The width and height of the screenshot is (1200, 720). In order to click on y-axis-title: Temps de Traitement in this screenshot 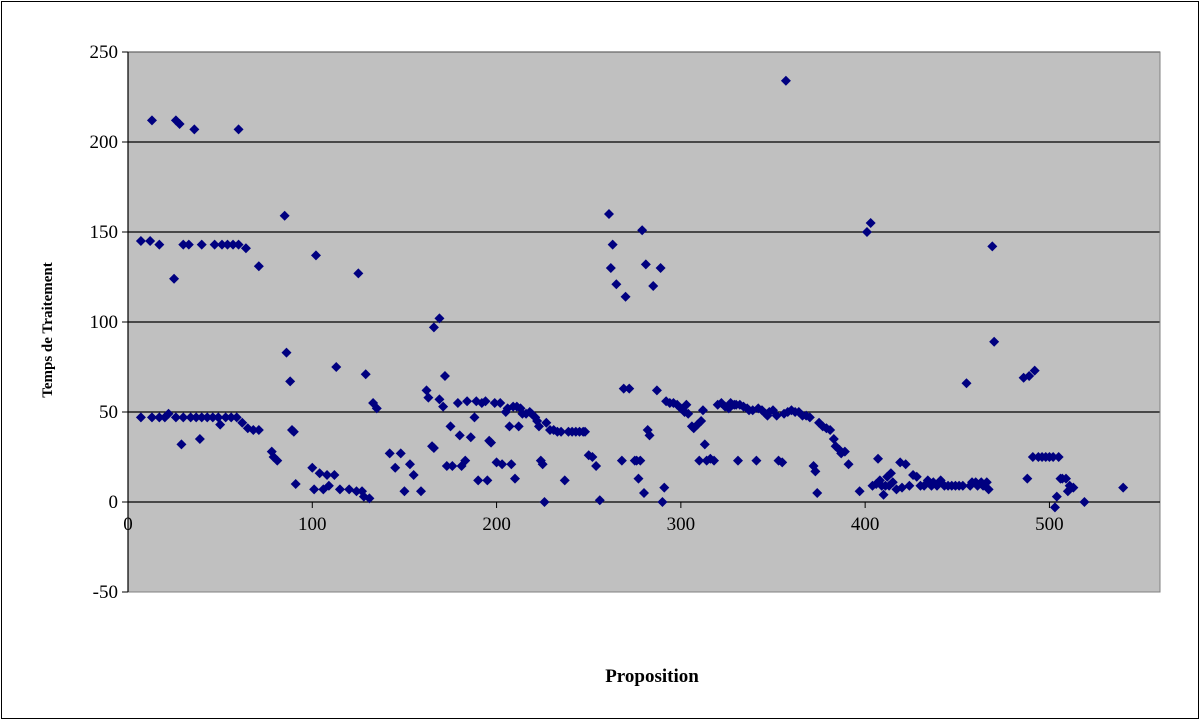, I will do `click(48, 330)`.